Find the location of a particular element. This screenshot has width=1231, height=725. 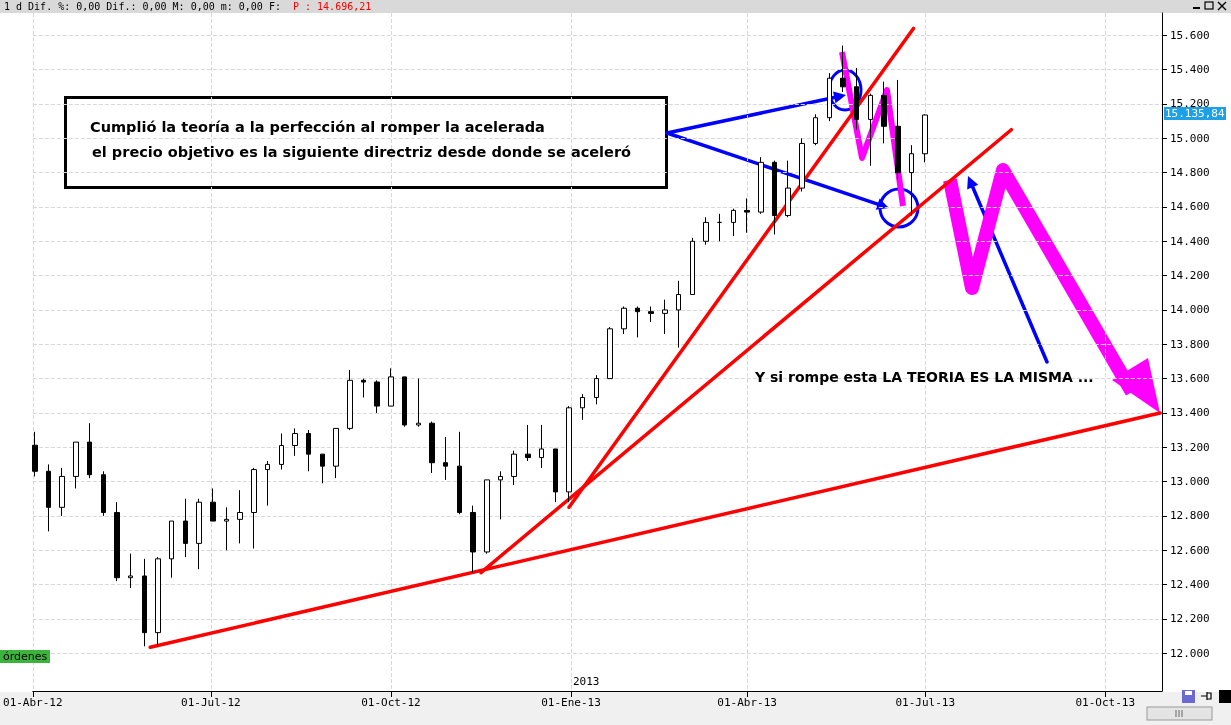

x-tick-label: 01-Ene-13 is located at coordinates (571, 702).